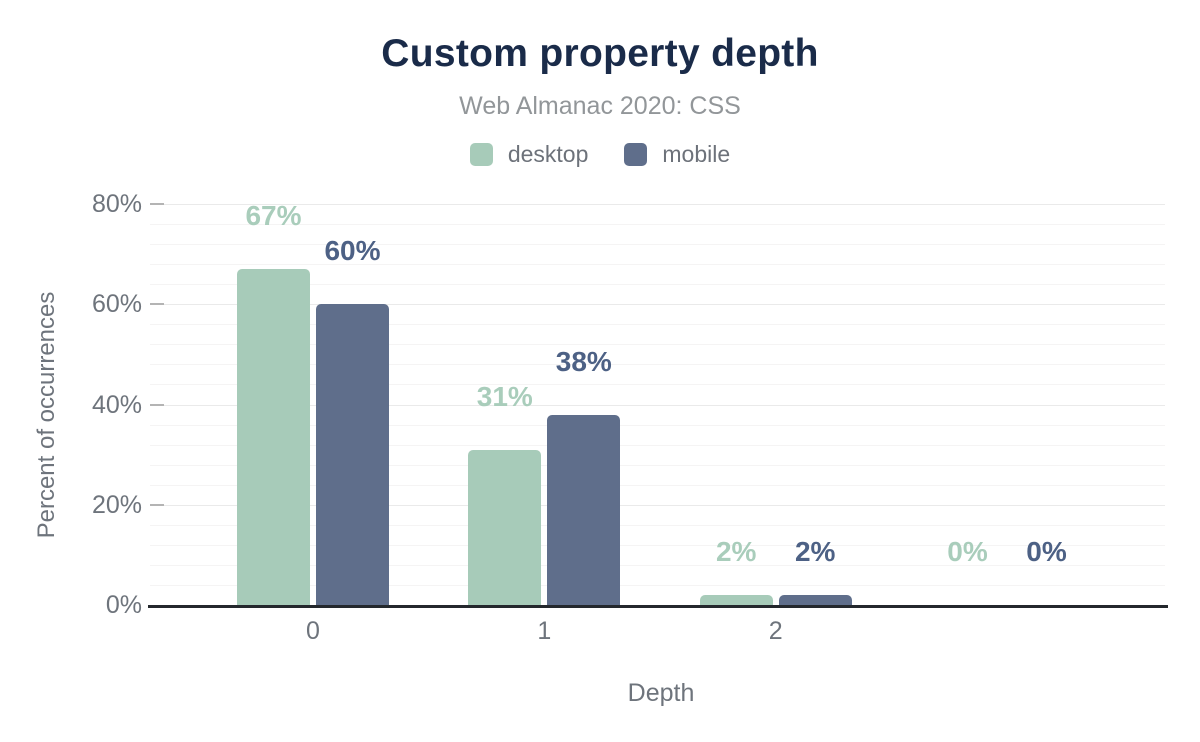 The width and height of the screenshot is (1200, 742). What do you see at coordinates (116, 404) in the screenshot?
I see `y-tick-label: 40%` at bounding box center [116, 404].